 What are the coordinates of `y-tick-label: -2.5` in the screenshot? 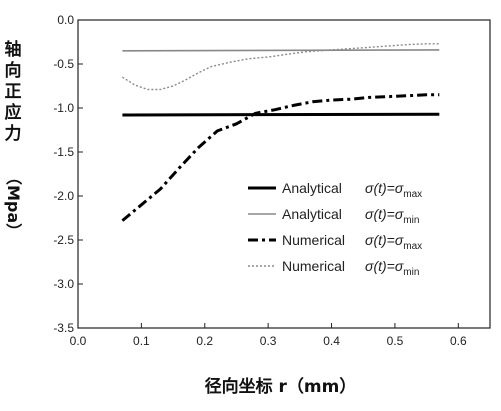 It's located at (63, 240).